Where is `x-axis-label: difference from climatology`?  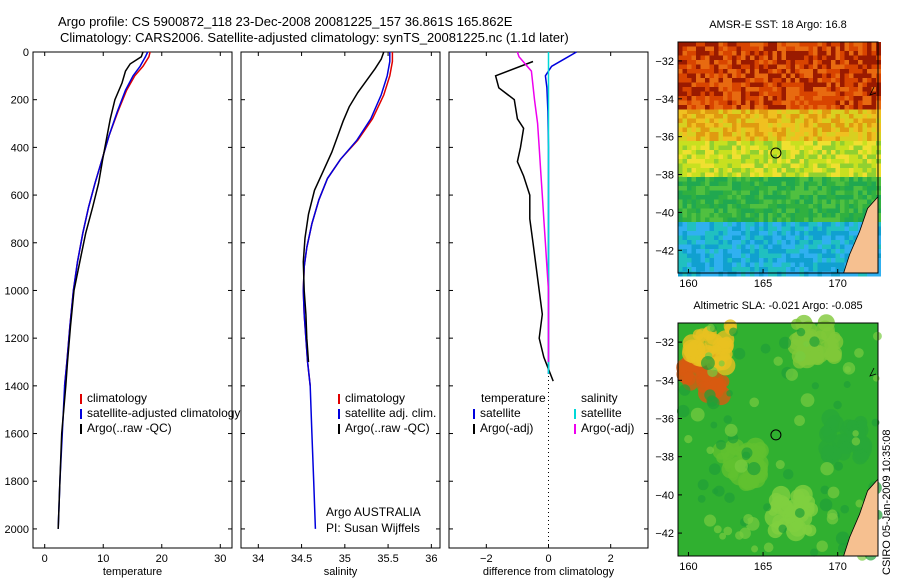
x-axis-label: difference from climatology is located at coordinates (549, 572).